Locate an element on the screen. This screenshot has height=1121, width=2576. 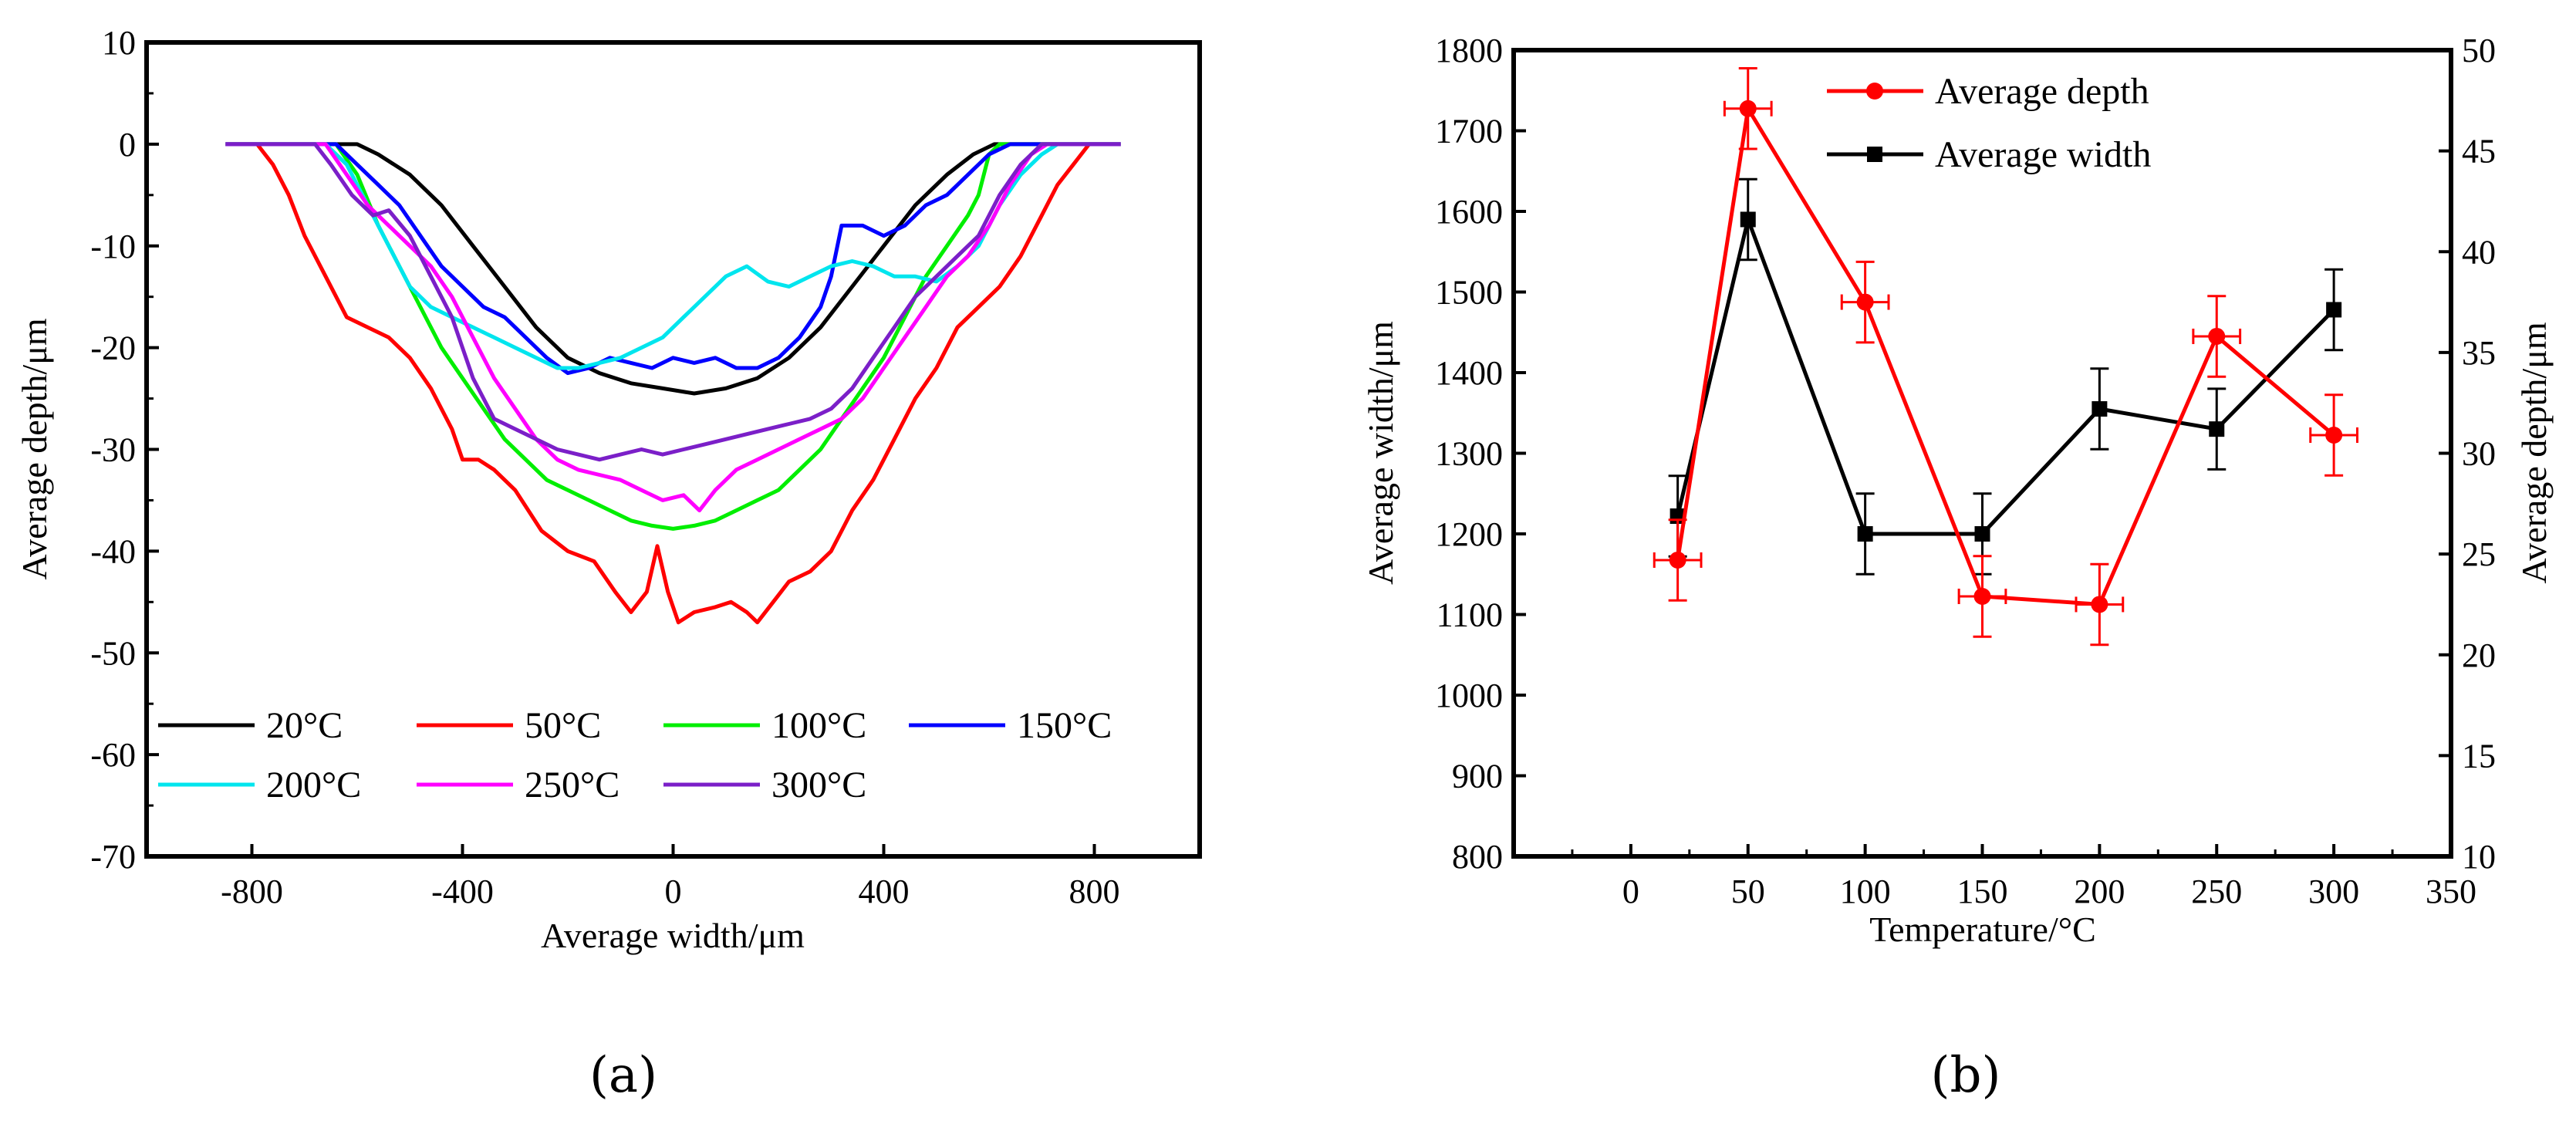
b-left-y-tick-label: 800 is located at coordinates (1477, 857).